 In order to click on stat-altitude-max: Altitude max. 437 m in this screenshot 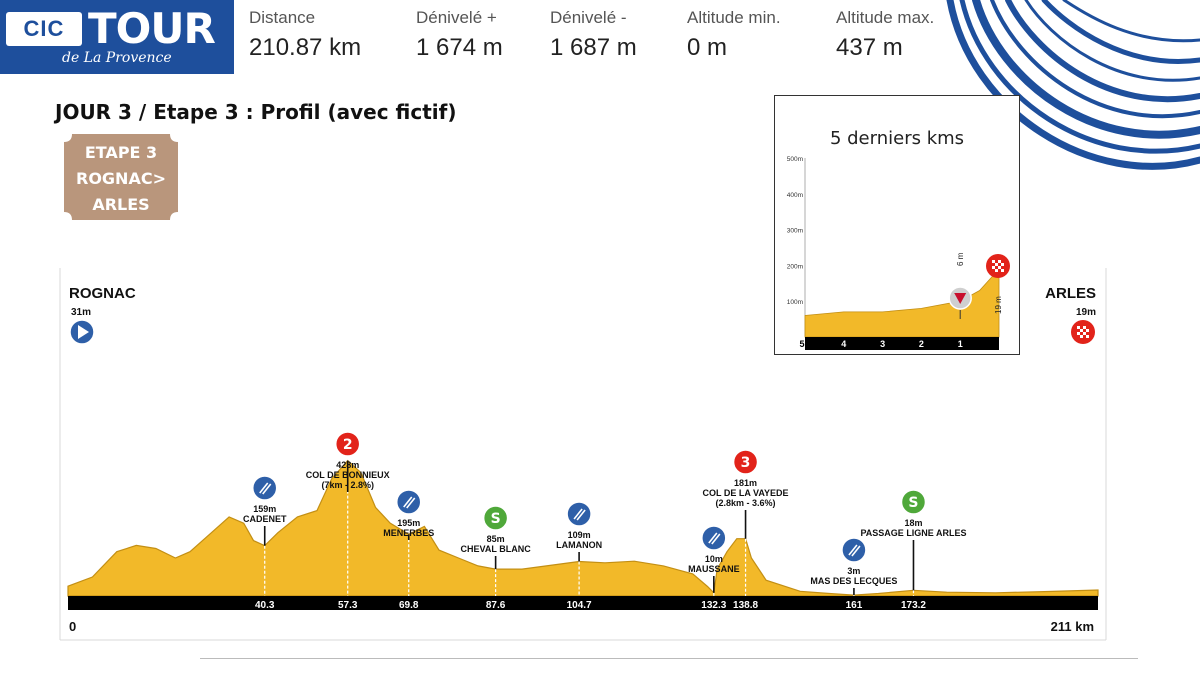, I will do `click(885, 35)`.